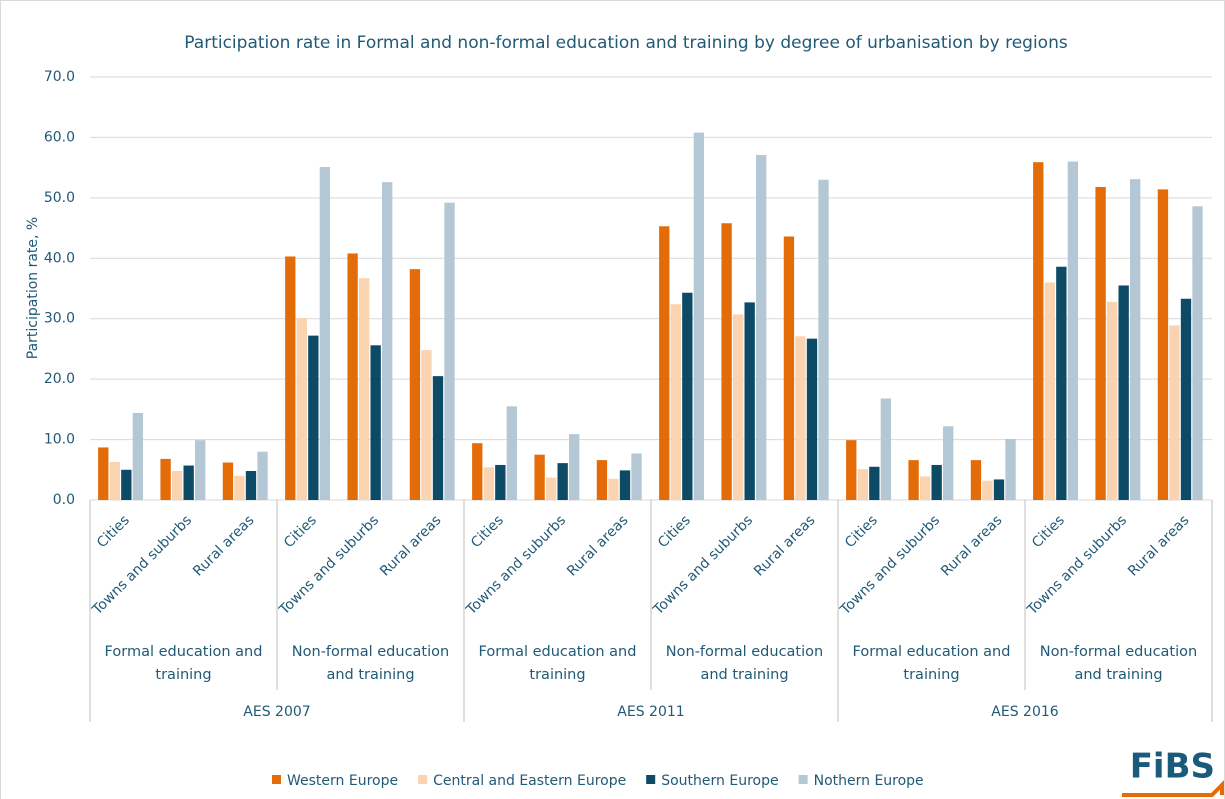  I want to click on group-label: AES 2007, so click(276, 712).